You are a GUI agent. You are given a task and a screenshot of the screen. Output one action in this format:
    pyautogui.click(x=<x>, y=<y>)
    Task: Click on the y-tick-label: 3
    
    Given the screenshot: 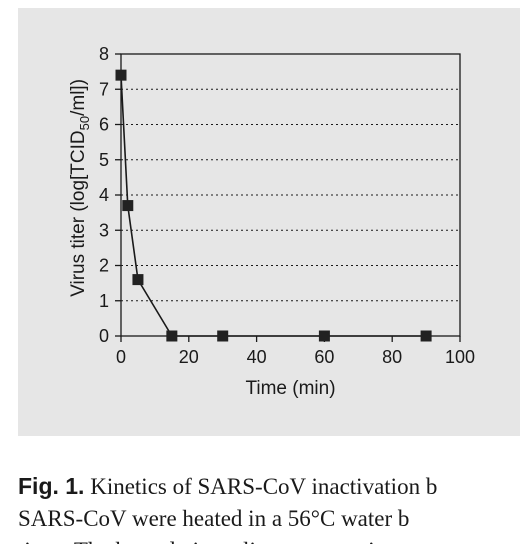 What is the action you would take?
    pyautogui.click(x=104, y=230)
    